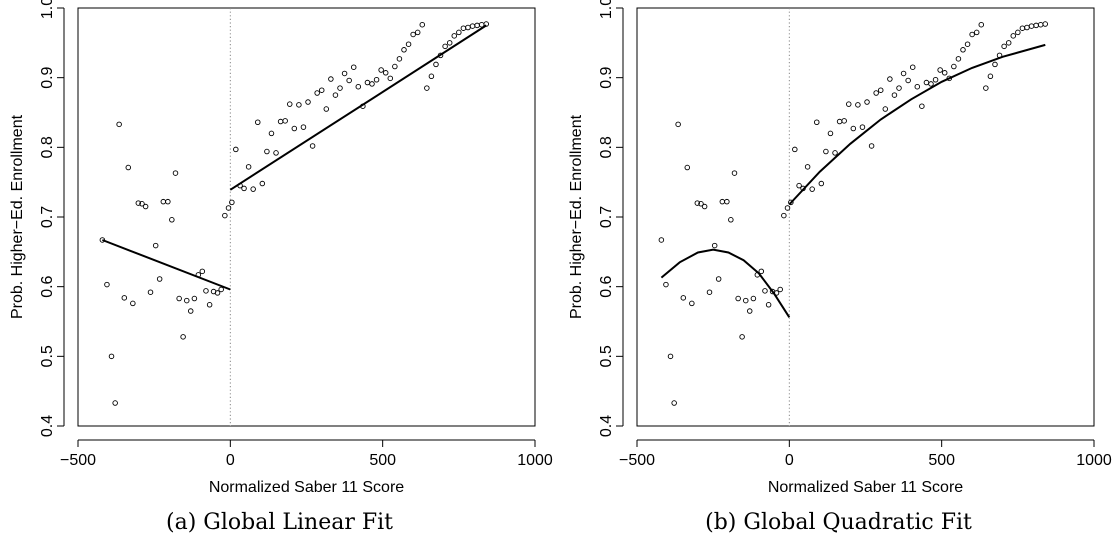 This screenshot has height=552, width=1118. I want to click on caption: (b) Global Quadratic Fit, so click(838, 522).